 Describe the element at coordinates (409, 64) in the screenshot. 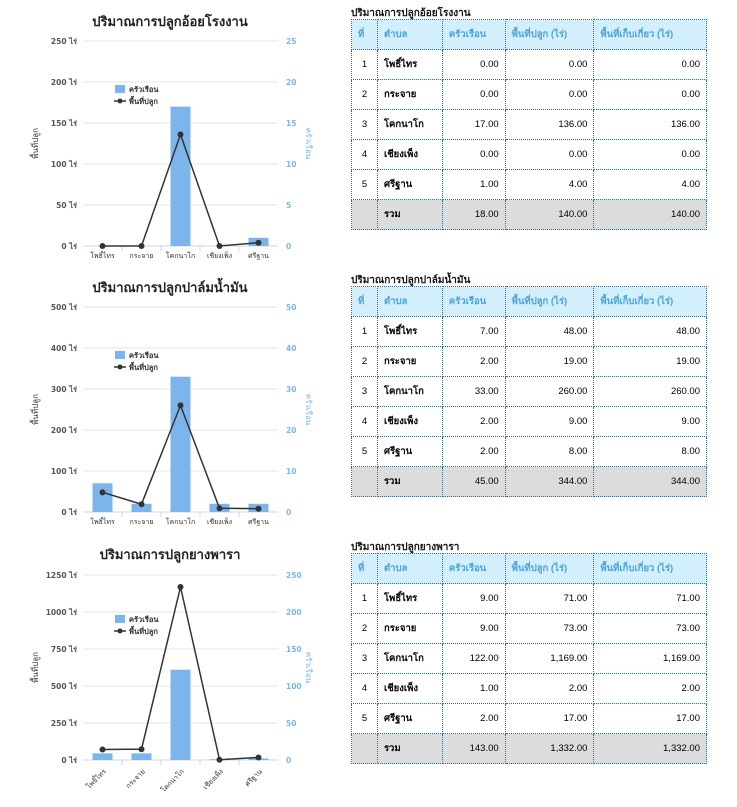

I see `table-cell: โพธิ์ไทร` at that location.